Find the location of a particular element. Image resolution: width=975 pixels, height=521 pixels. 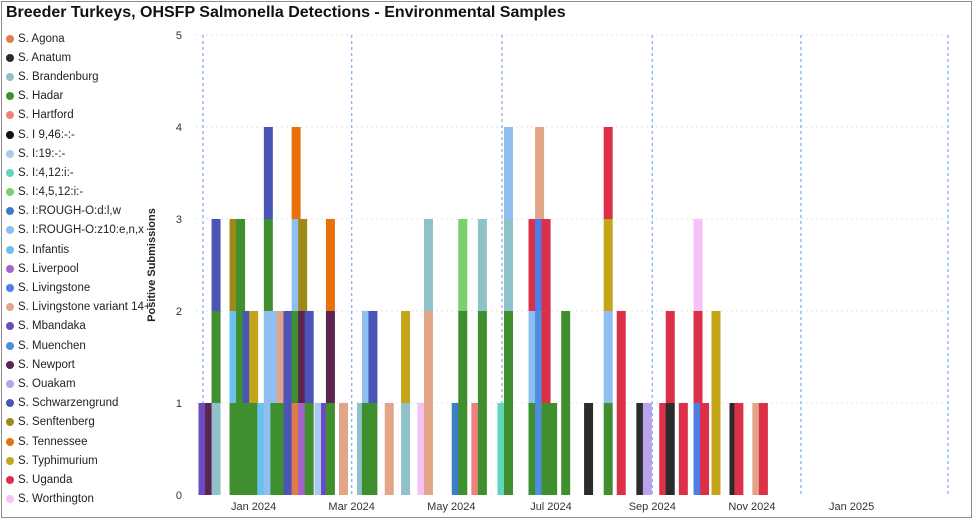

legend-item: S. Livingstone is located at coordinates (76, 287).